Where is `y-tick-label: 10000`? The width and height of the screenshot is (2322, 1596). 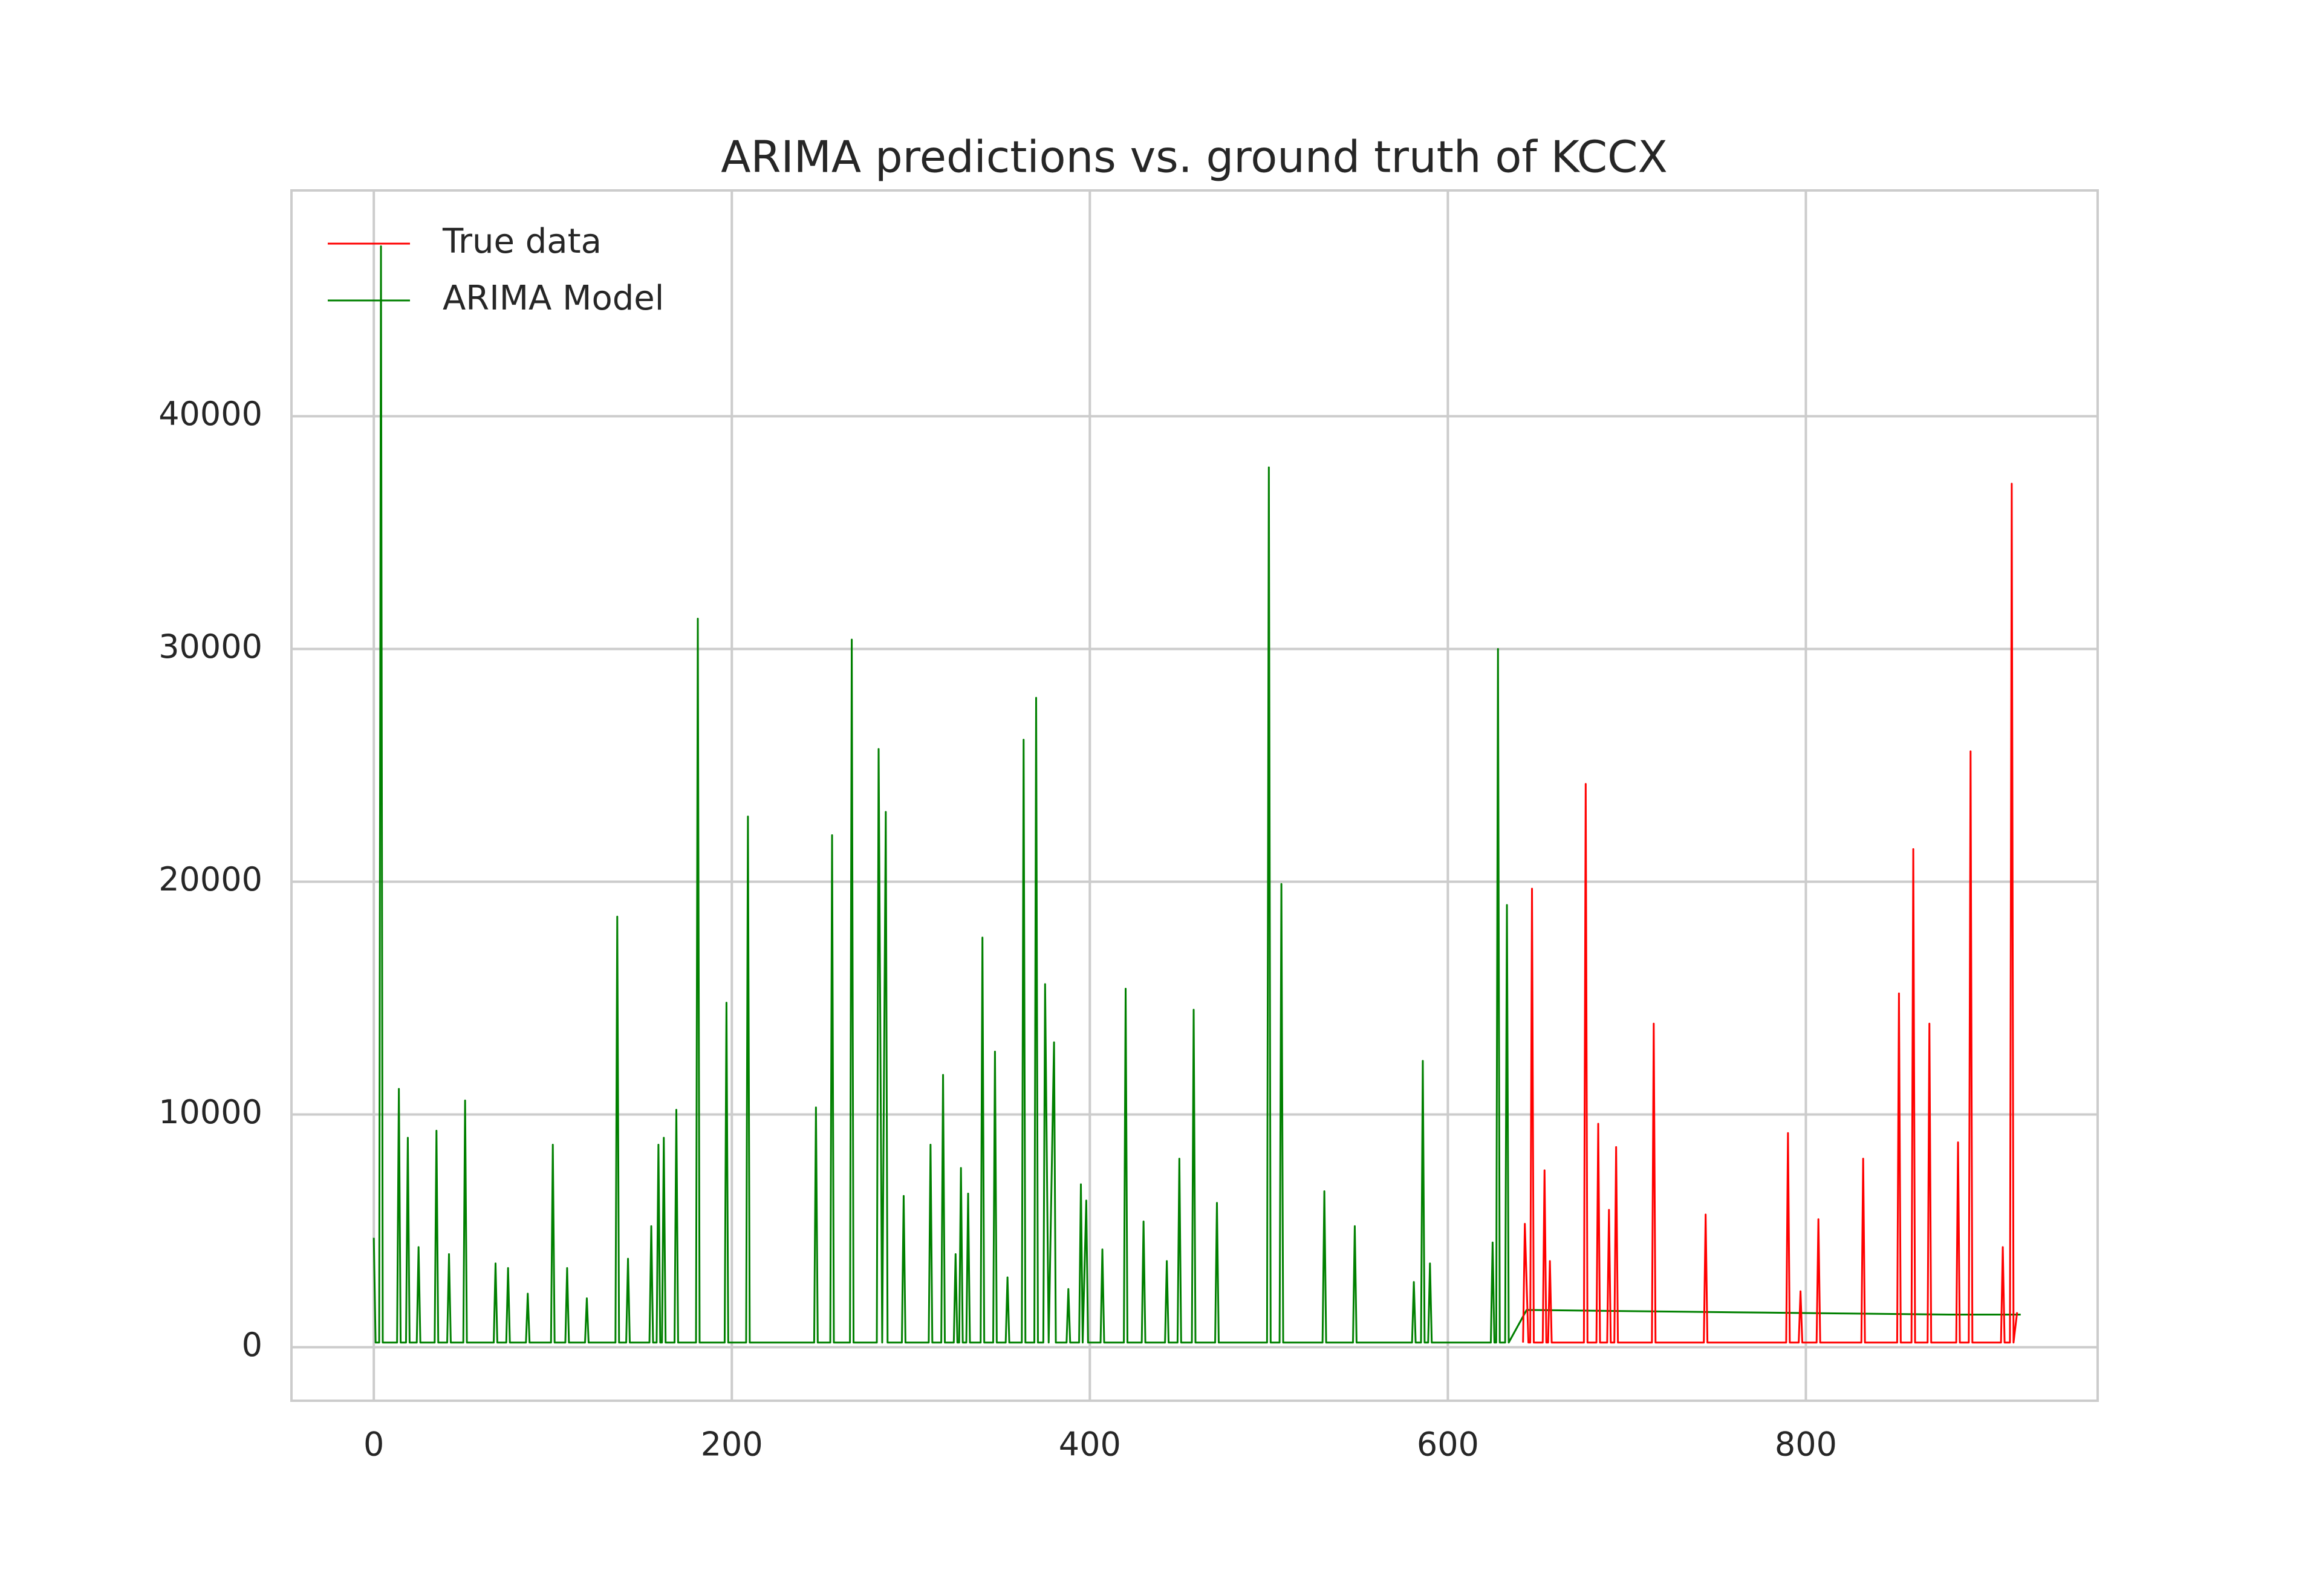
y-tick-label: 10000 is located at coordinates (210, 1112).